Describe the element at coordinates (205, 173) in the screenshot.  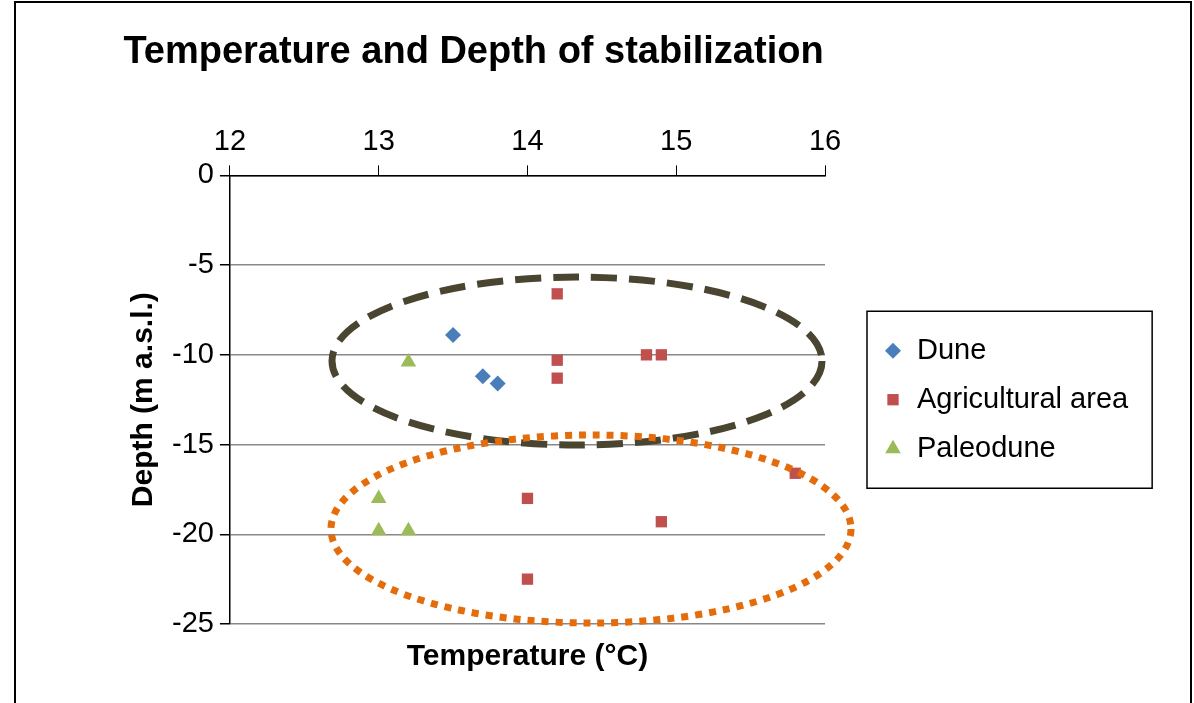
I see `y-tick-label: 0` at that location.